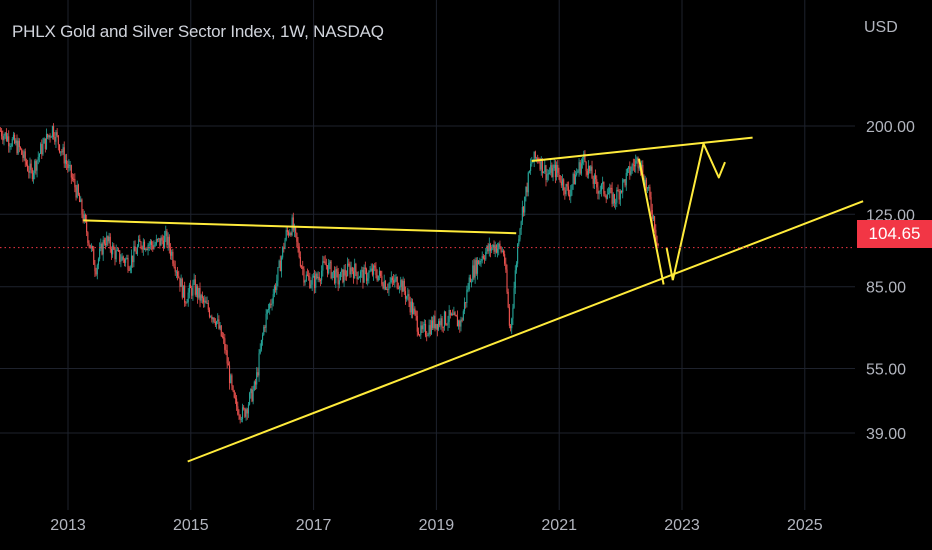 This screenshot has height=550, width=932. What do you see at coordinates (698, 211) in the screenshot?
I see `projected-rise-arrow` at bounding box center [698, 211].